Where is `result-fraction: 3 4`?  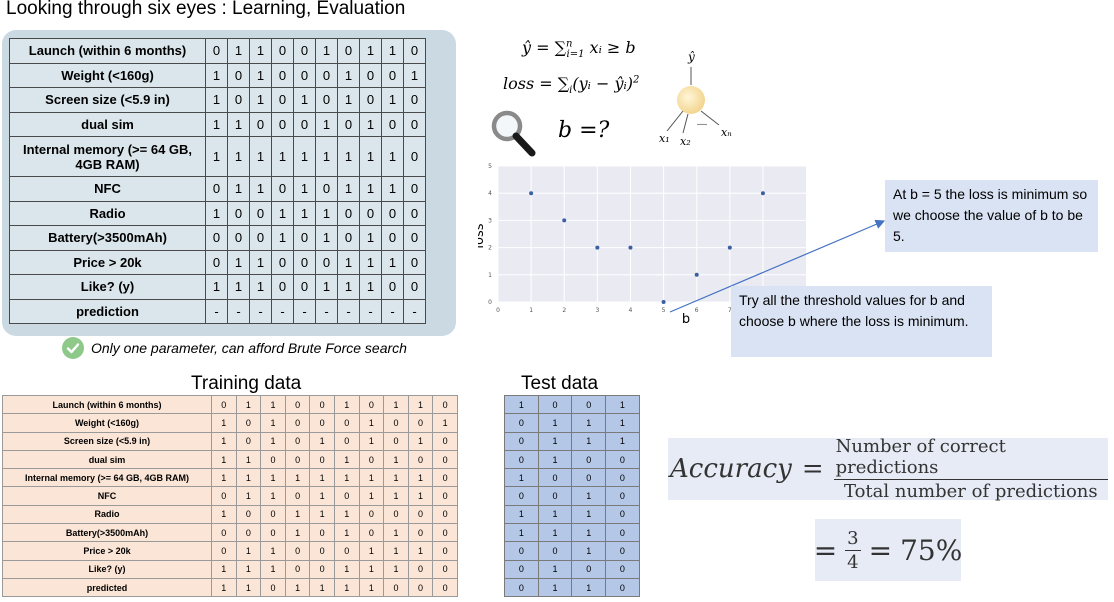
result-fraction: 3 4 is located at coordinates (853, 550).